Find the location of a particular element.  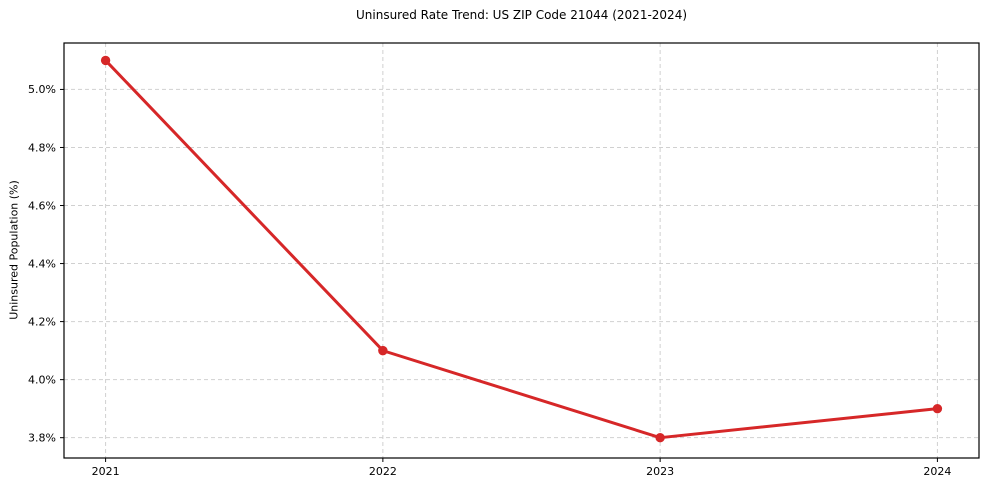

x-tick-label: 2022 is located at coordinates (383, 471).